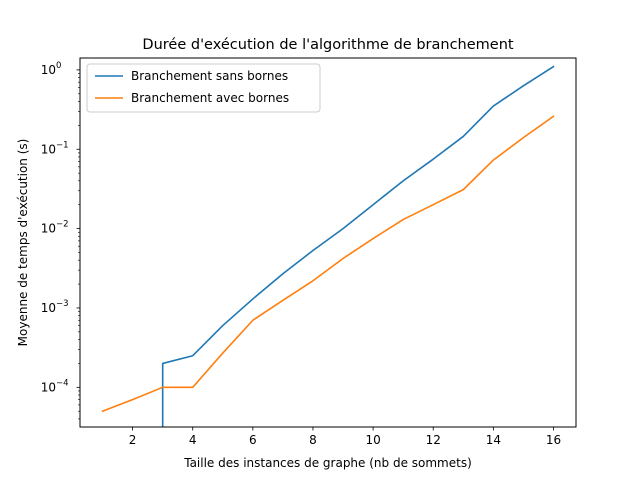 The width and height of the screenshot is (640, 480). What do you see at coordinates (209, 76) in the screenshot?
I see `legend-label-sans-bornes: Branchement sans bornes` at bounding box center [209, 76].